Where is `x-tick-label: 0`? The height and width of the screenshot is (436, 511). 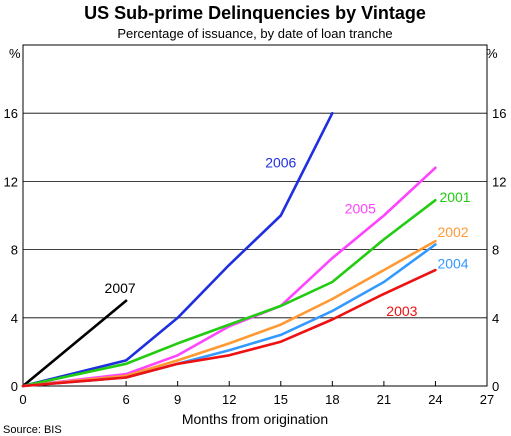
x-tick-label: 0 is located at coordinates (22, 399).